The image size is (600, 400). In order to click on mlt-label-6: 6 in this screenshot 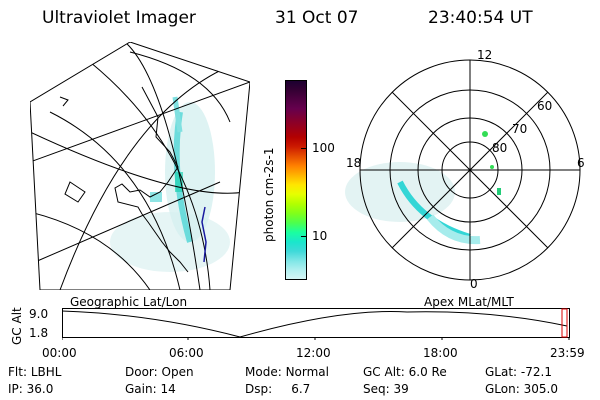, I will do `click(581, 163)`.